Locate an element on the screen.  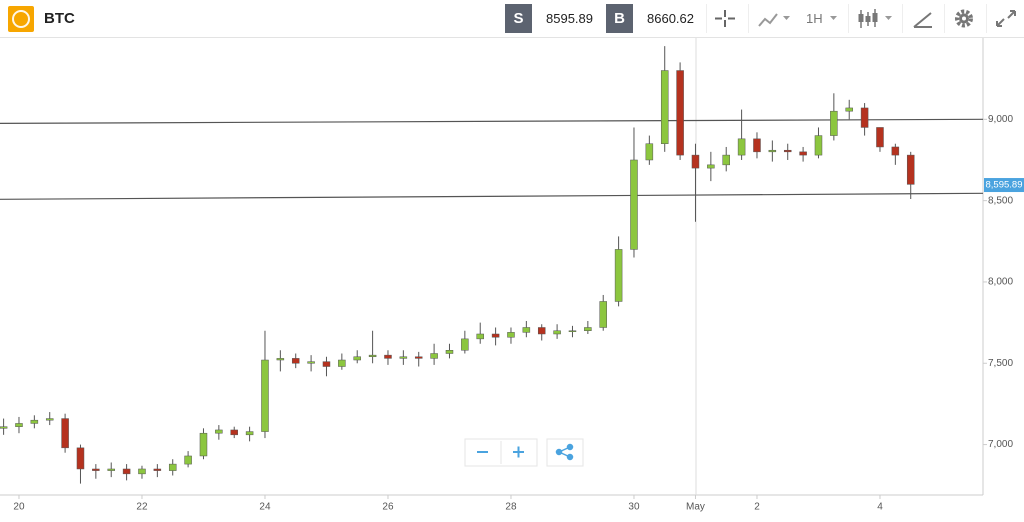
y-tick-label: 8,500 is located at coordinates (1000, 200).